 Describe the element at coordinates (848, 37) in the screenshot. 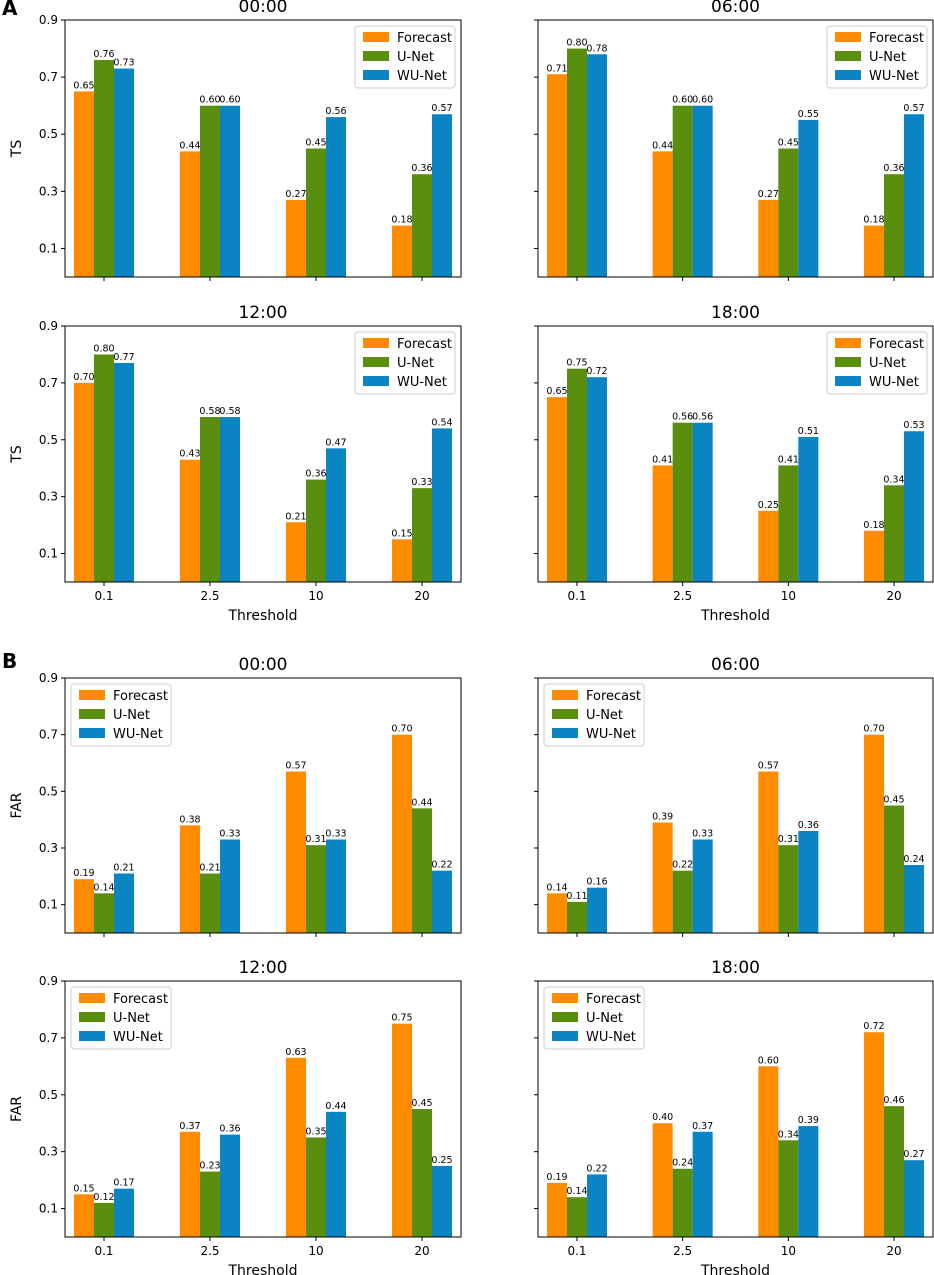

I see `legend-swatch-forecast` at that location.